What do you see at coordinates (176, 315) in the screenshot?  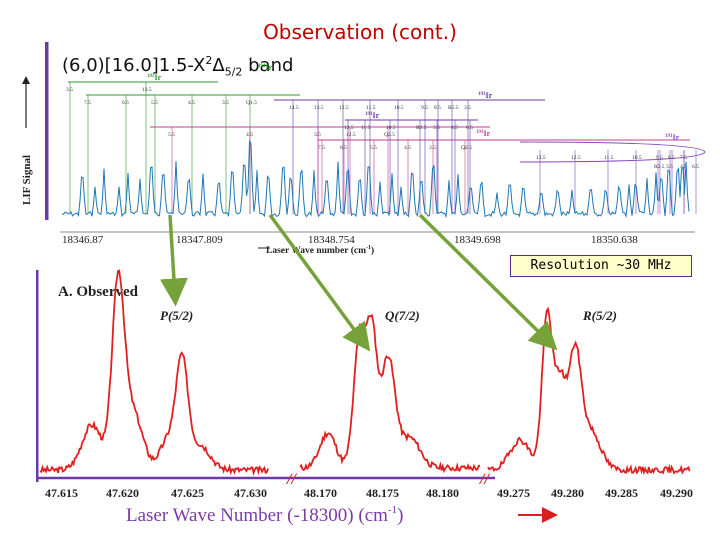 I see `peak-label-p: P(5/2)` at bounding box center [176, 315].